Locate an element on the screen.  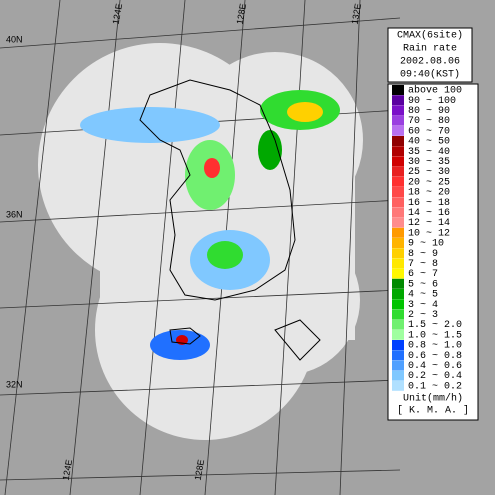
legend-label: 7 ~ 8 is located at coordinates (423, 264).